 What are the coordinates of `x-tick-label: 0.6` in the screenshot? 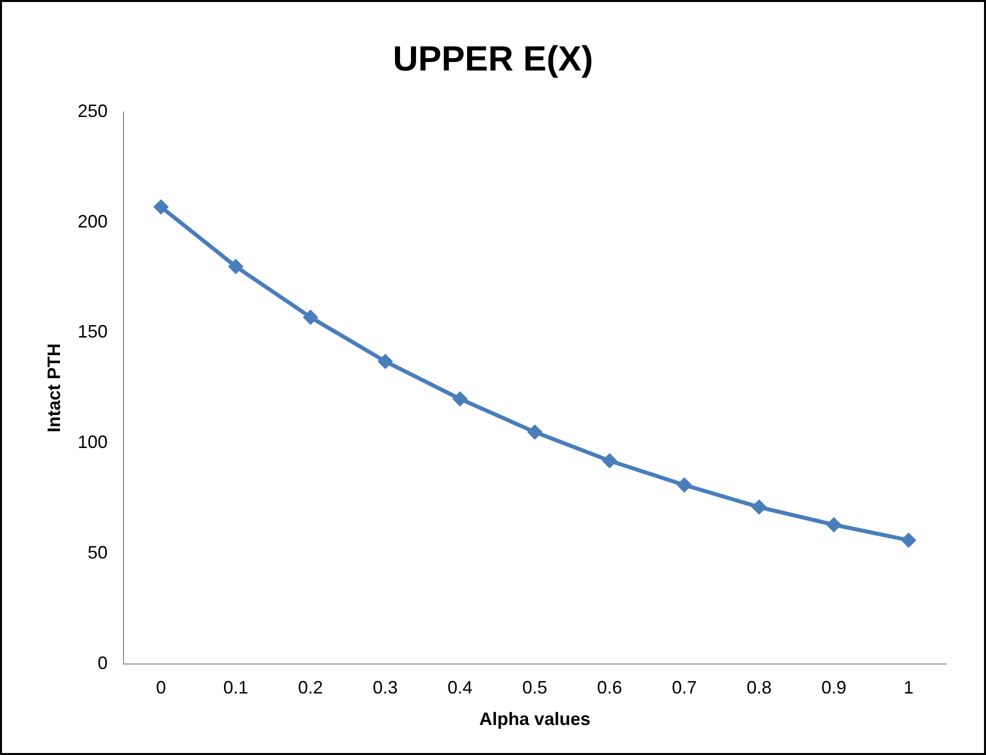 It's located at (609, 688).